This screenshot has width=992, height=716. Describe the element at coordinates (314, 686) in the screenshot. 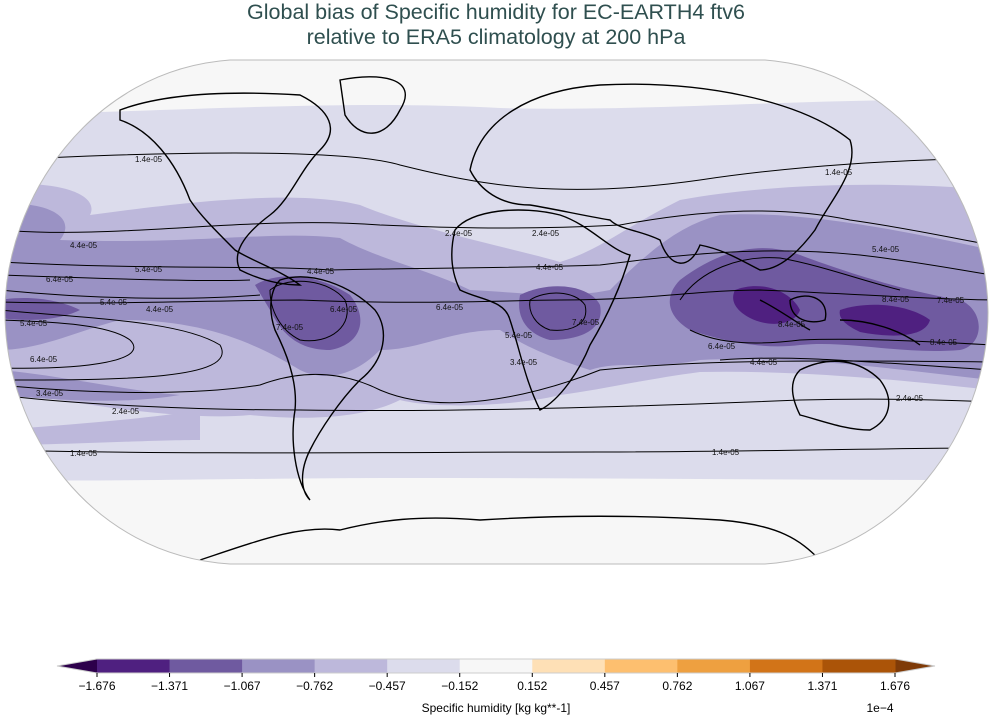

I see `colorbar-tick-label: −0.762` at that location.